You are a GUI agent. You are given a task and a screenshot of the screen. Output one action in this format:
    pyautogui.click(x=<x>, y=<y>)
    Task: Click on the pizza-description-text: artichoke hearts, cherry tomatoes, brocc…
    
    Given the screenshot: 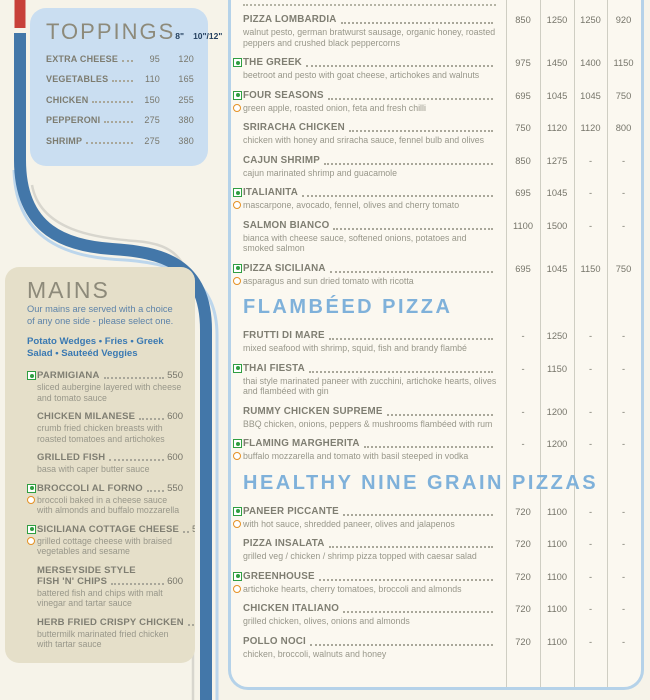 What is the action you would take?
    pyautogui.click(x=352, y=588)
    